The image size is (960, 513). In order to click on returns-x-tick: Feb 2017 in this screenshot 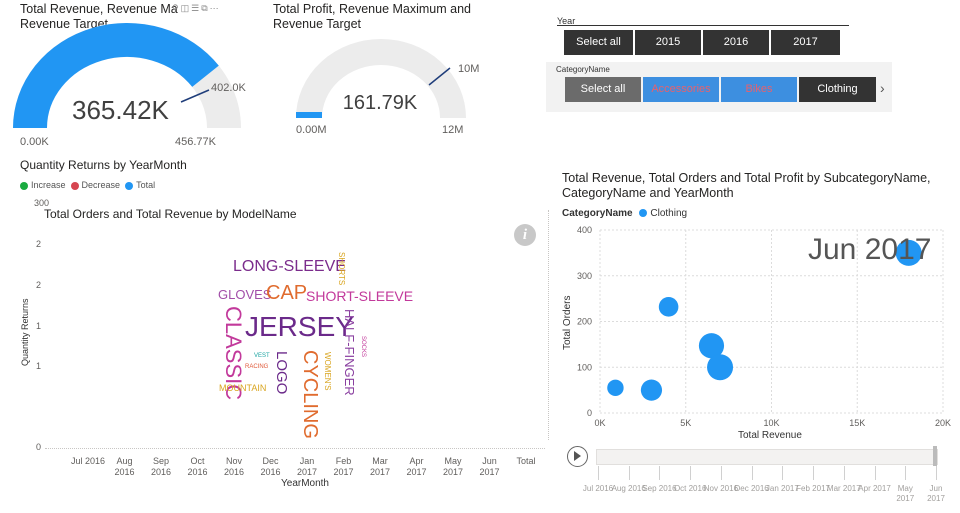, I will do `click(343, 466)`.